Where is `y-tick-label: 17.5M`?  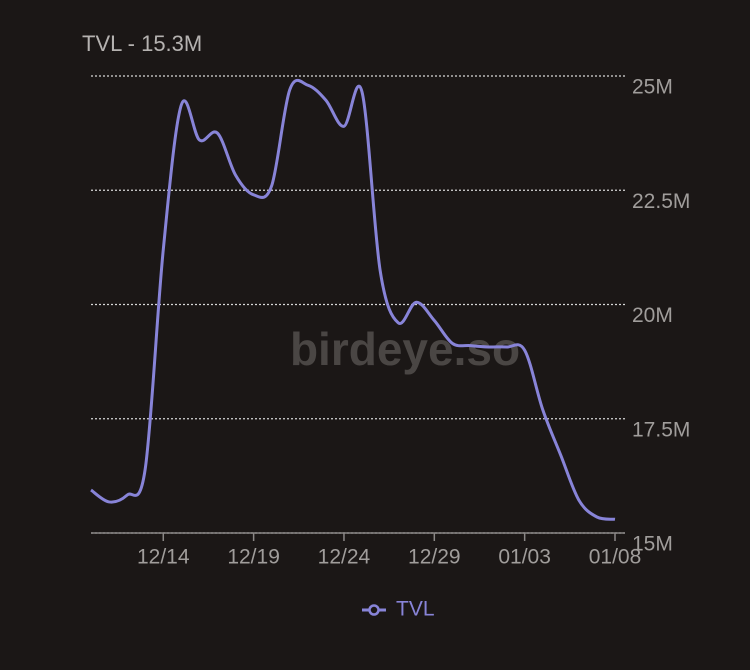
y-tick-label: 17.5M is located at coordinates (661, 429).